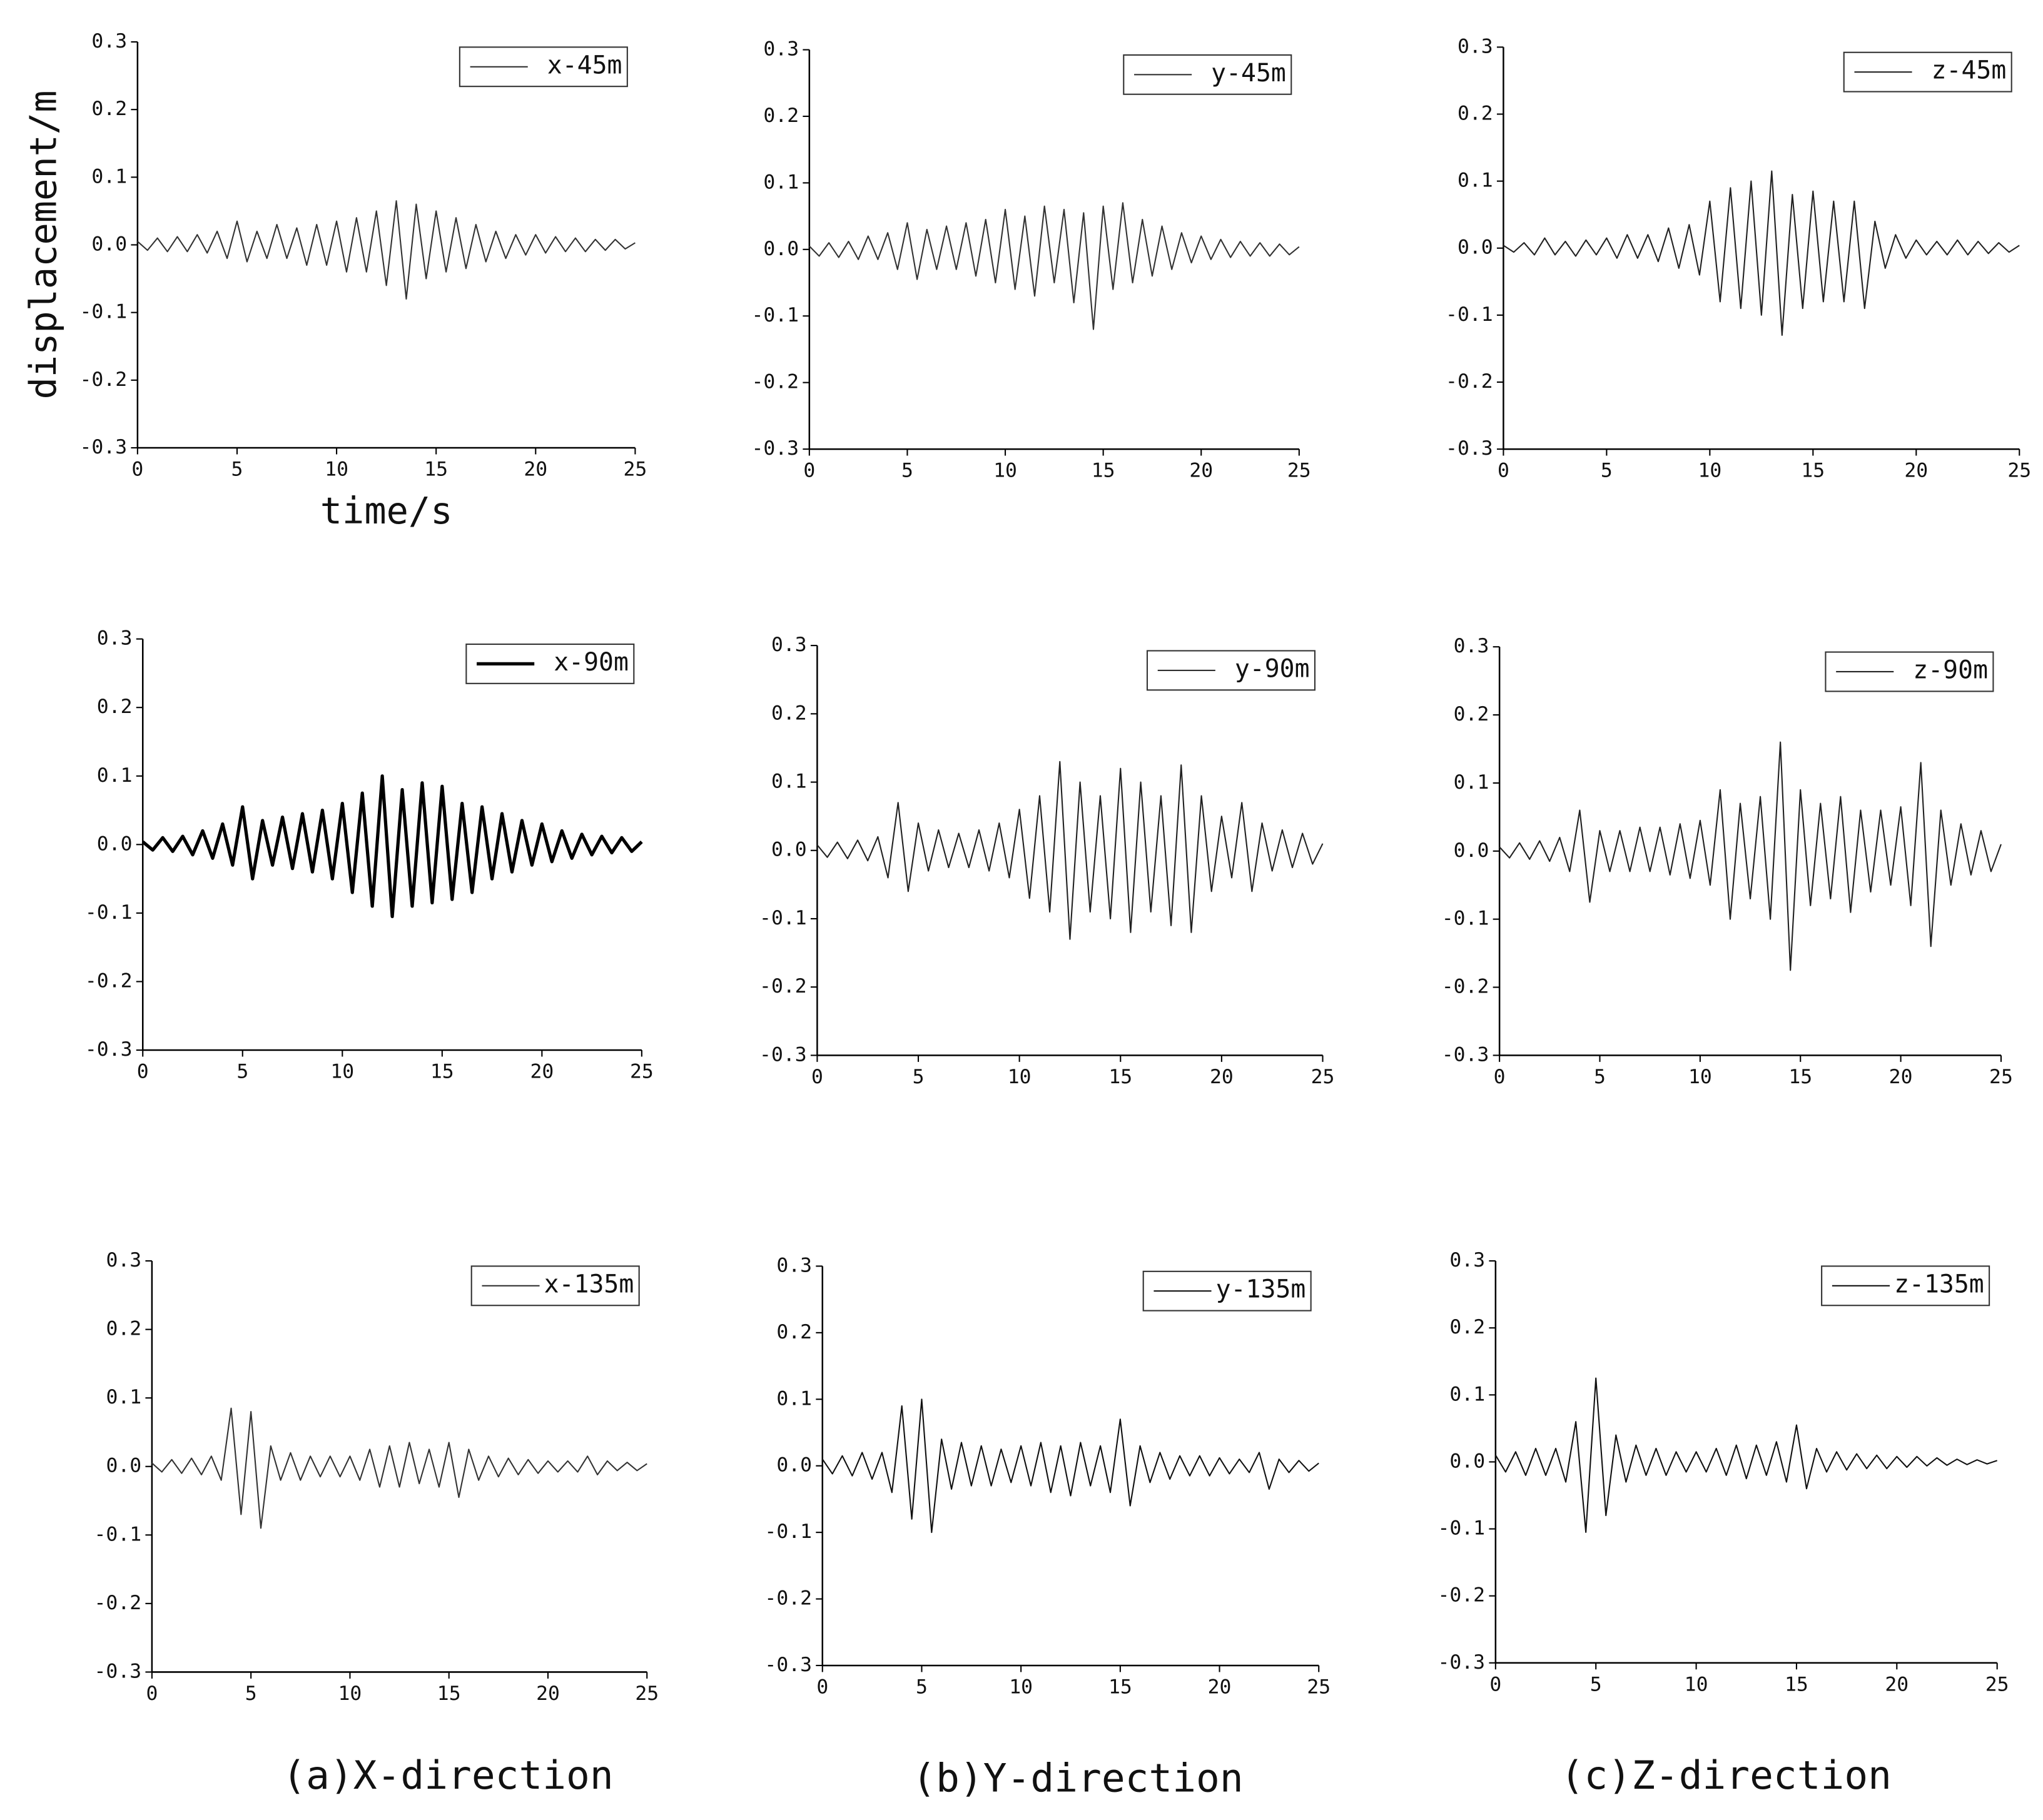 This screenshot has height=1820, width=2043. I want to click on subplot: -0.3 -0.2 -0.1 0.0 0.1 0.2 0.3 0 5 10 15 20 25 y-45m, so click(1030, 260).